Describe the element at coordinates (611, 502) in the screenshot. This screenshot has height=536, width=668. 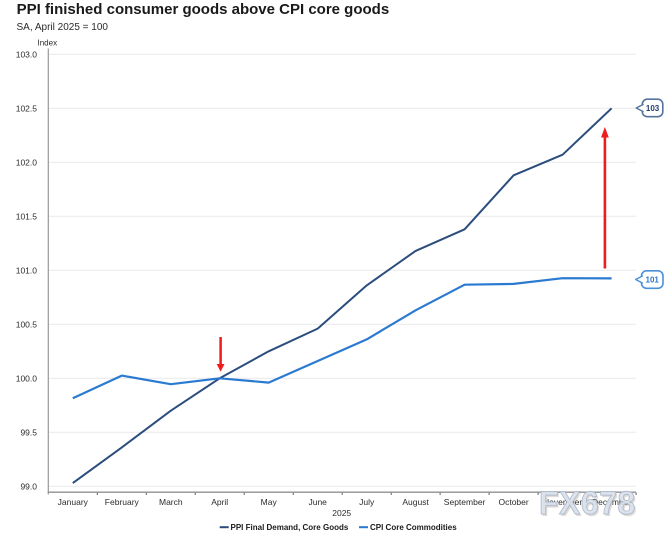
I see `svg-text: December` at that location.